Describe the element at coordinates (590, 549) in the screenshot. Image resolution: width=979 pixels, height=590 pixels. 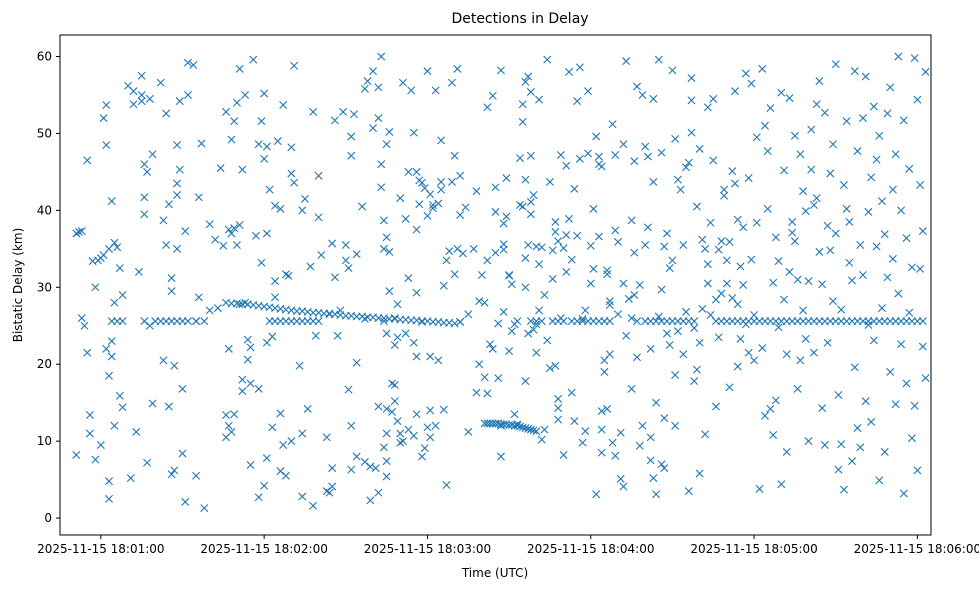
I see `x-tick-label: 2025-11-15 18:04:00` at that location.